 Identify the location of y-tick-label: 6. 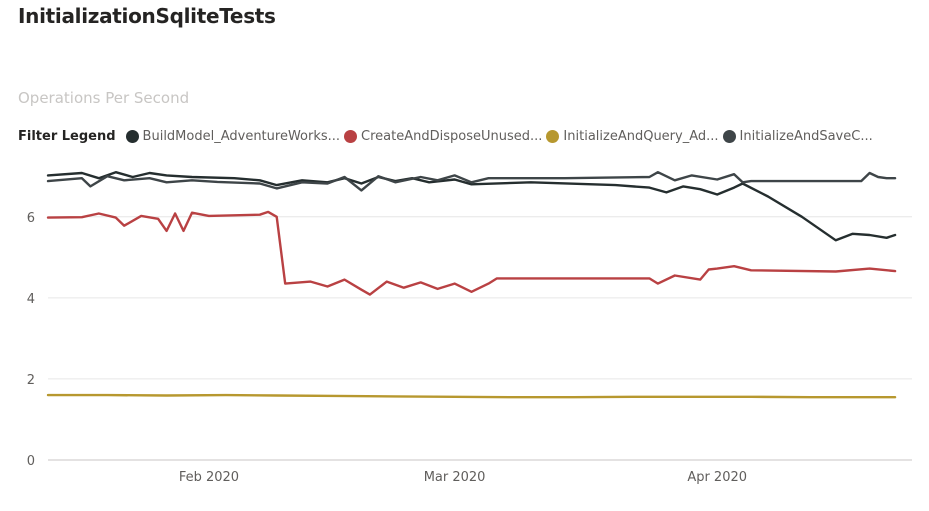
(31, 218).